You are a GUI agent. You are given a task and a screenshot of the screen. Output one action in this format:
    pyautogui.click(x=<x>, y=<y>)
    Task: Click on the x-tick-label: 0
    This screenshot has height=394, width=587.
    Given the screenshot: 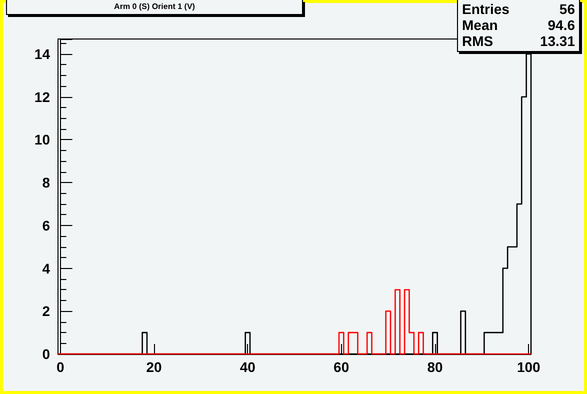 What is the action you would take?
    pyautogui.click(x=60, y=367)
    